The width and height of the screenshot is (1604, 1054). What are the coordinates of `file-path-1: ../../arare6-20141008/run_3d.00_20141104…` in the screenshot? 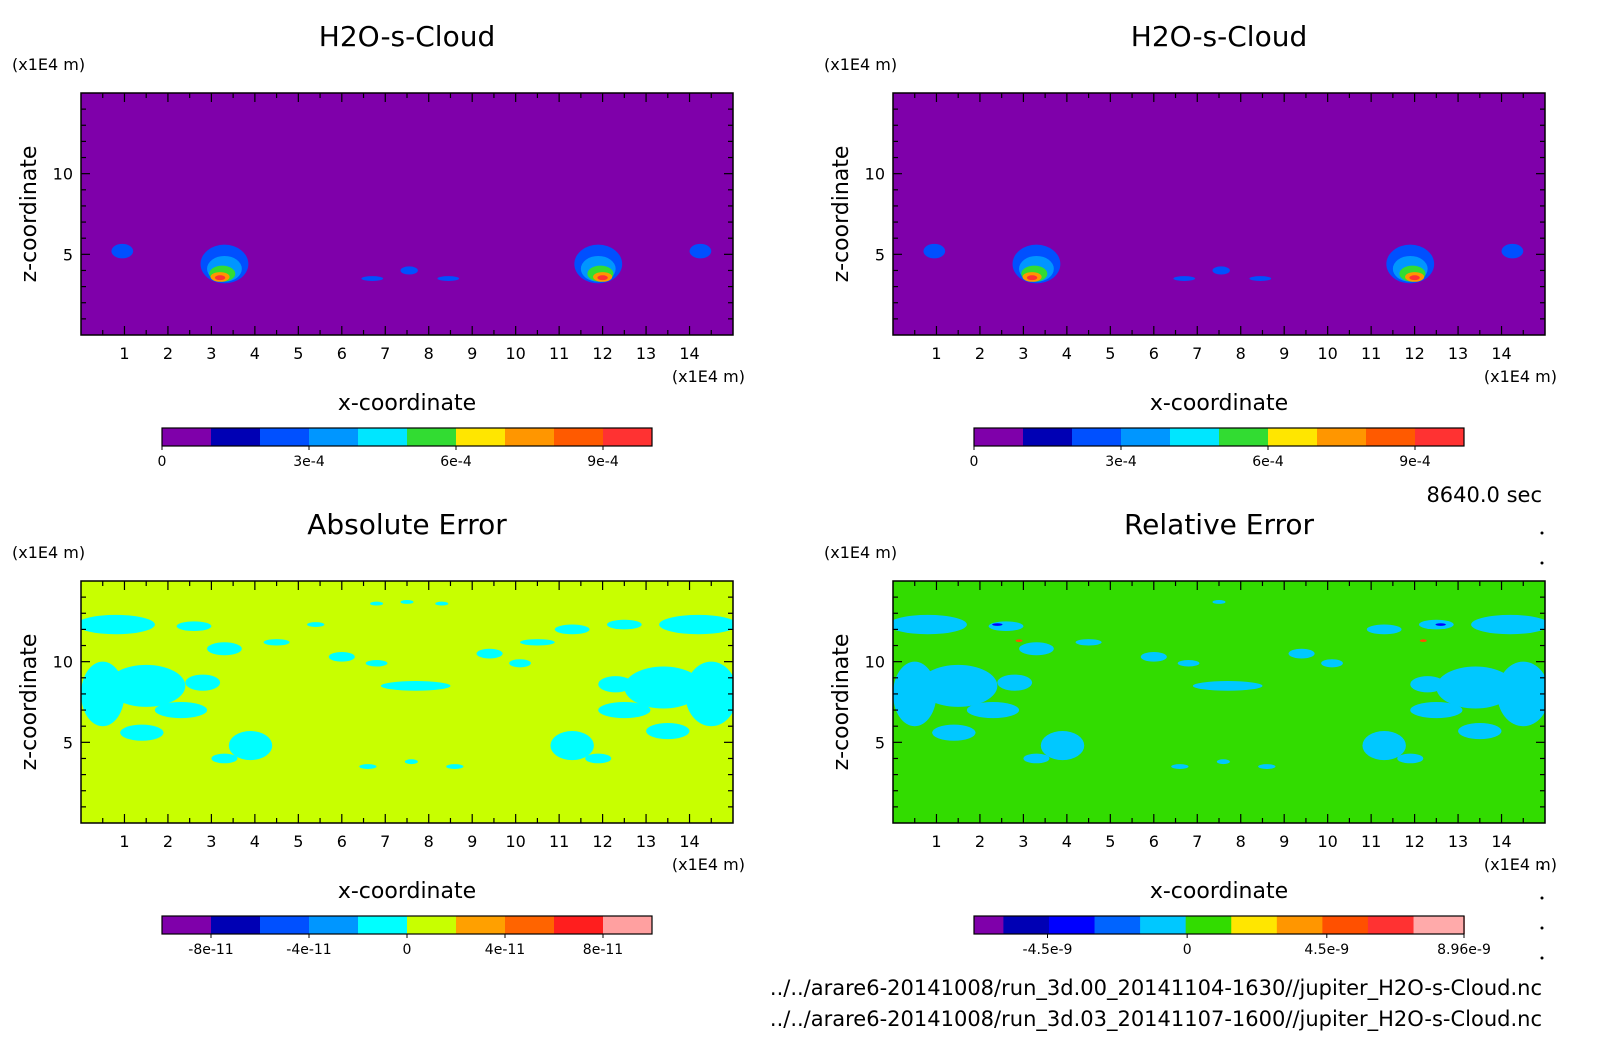 It's located at (1156, 988).